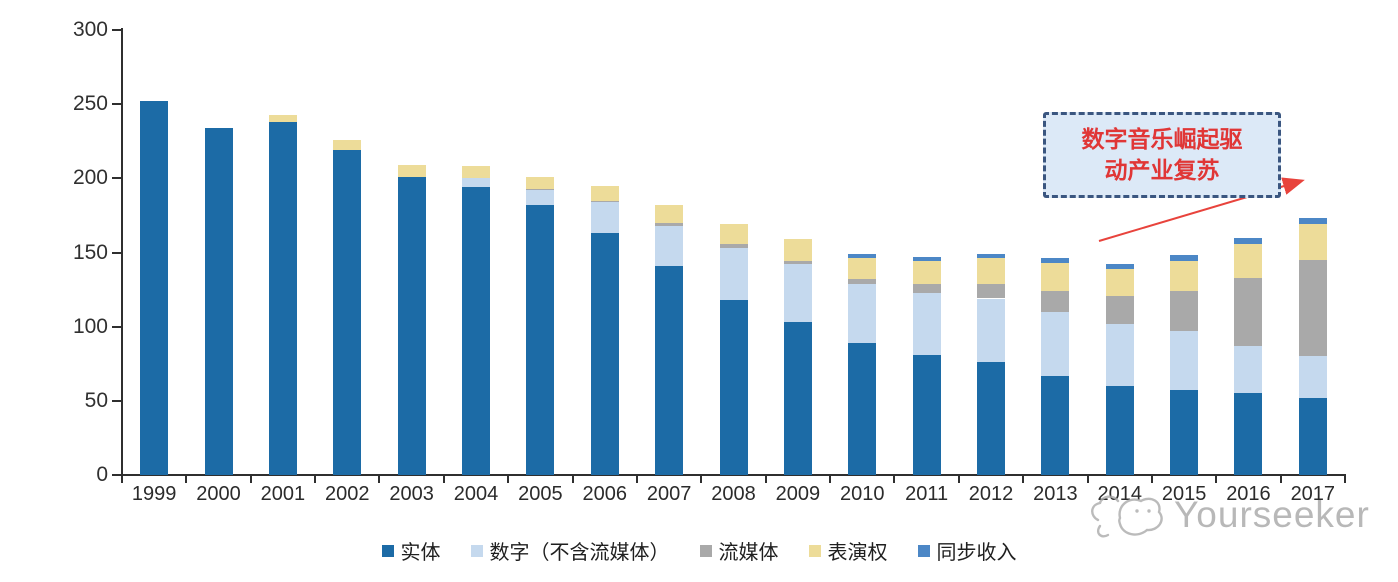  I want to click on y-axis-label-150: 150, so click(90, 252).